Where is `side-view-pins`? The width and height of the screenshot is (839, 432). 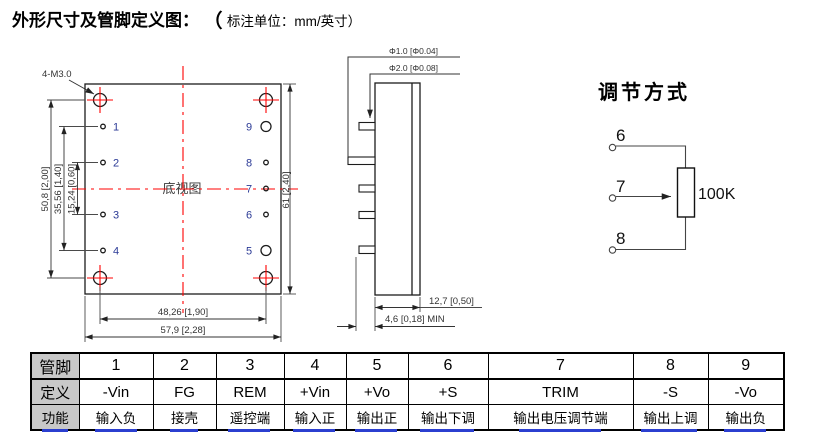 side-view-pins is located at coordinates (361, 188).